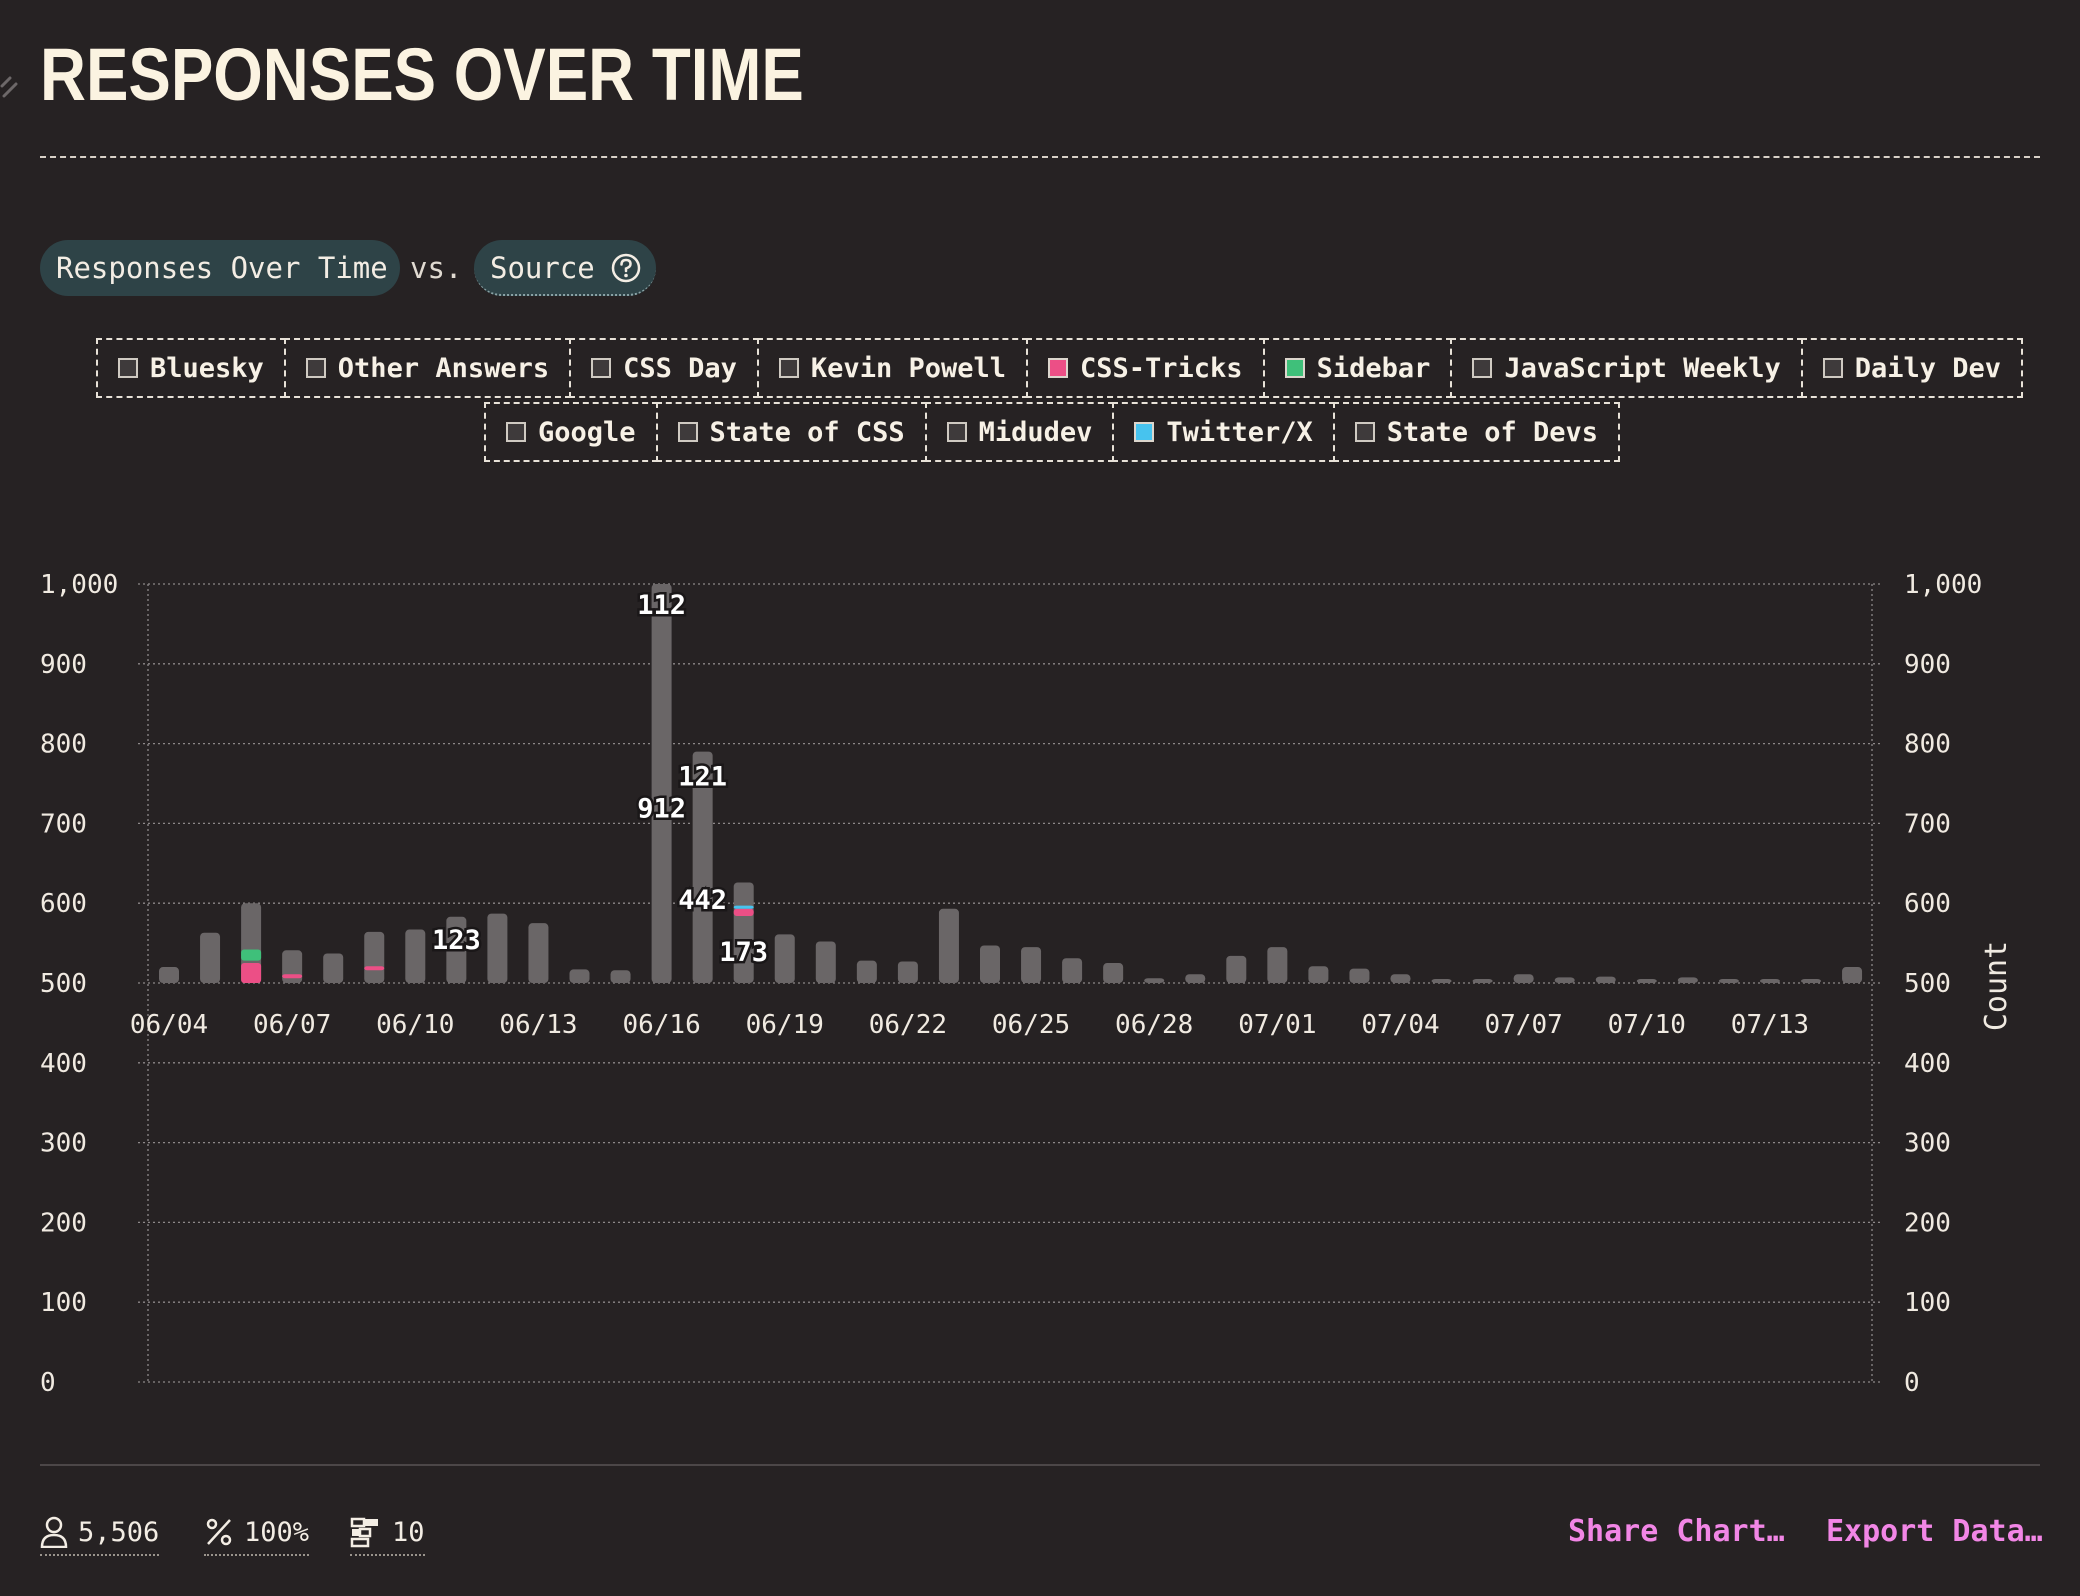 The height and width of the screenshot is (1596, 2080). I want to click on legend-item-css-tricks: CSS-Tricks, so click(1145, 368).